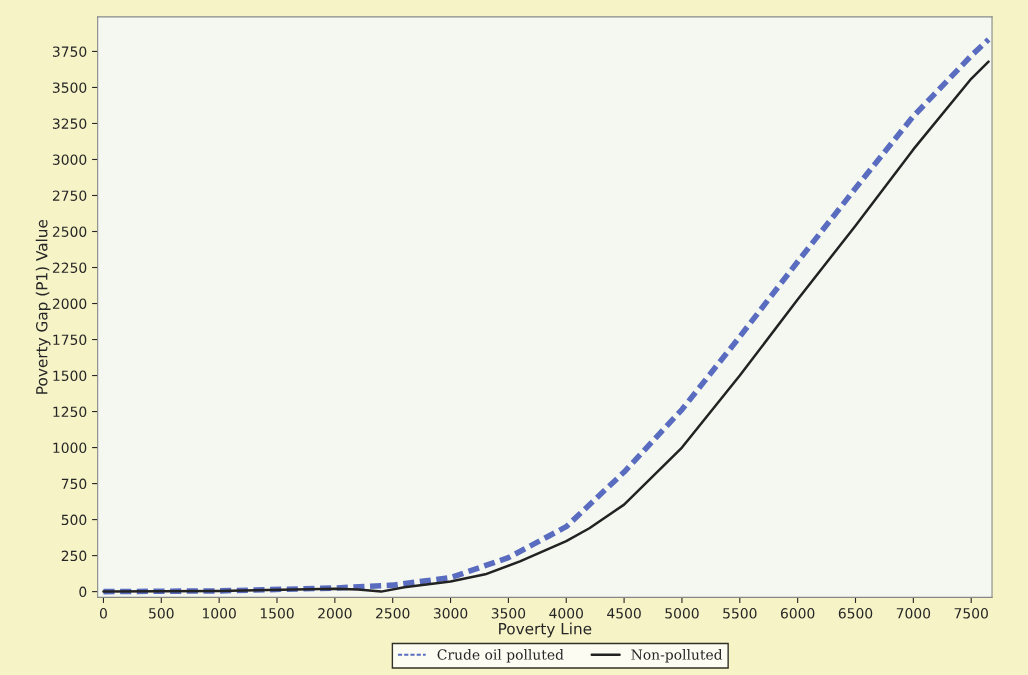 This screenshot has width=1028, height=675. Describe the element at coordinates (219, 613) in the screenshot. I see `x-tick-label: 1000` at that location.